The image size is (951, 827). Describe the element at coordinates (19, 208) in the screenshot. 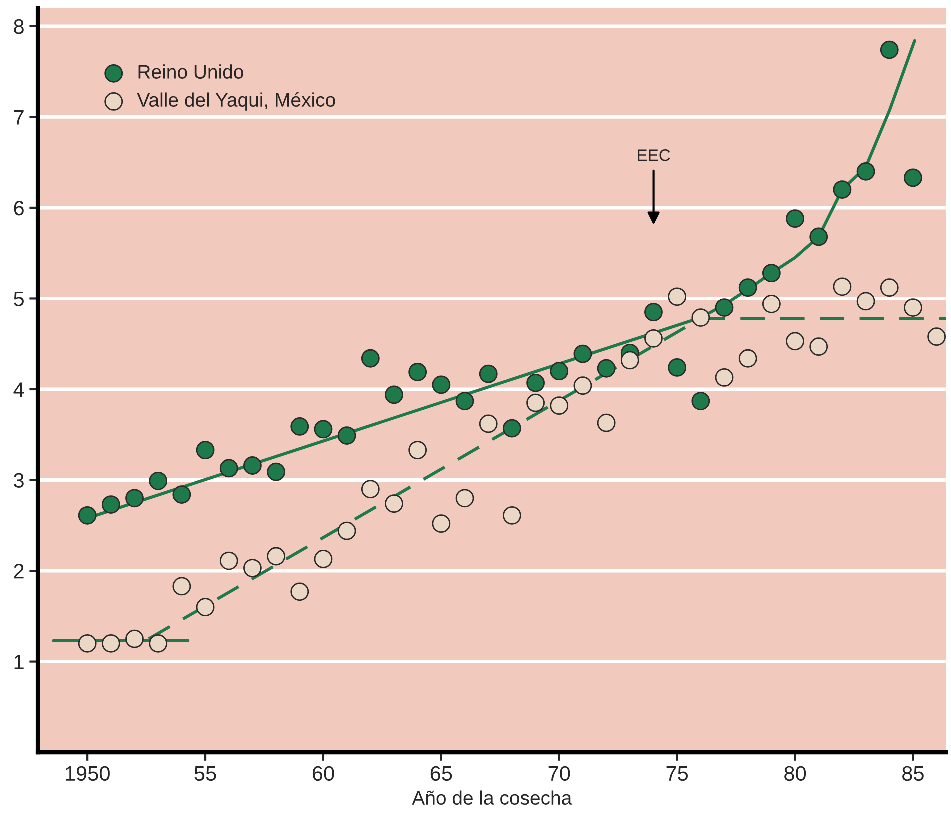

I see `y-tick-label: 6` at that location.